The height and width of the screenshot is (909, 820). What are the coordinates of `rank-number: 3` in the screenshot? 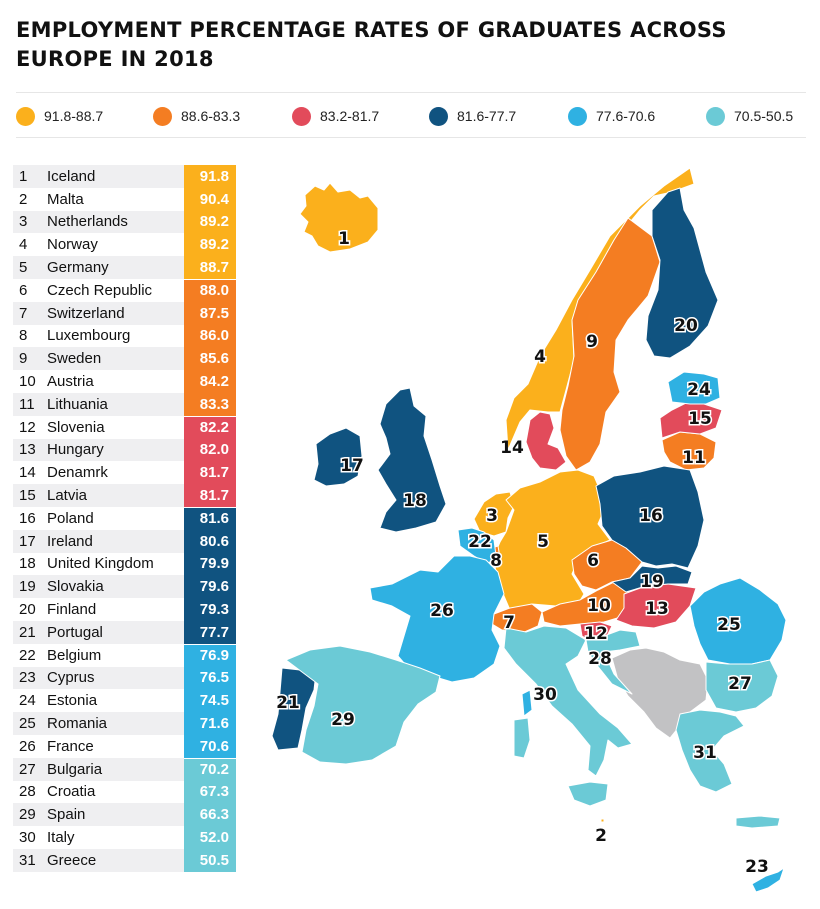 It's located at (23, 222).